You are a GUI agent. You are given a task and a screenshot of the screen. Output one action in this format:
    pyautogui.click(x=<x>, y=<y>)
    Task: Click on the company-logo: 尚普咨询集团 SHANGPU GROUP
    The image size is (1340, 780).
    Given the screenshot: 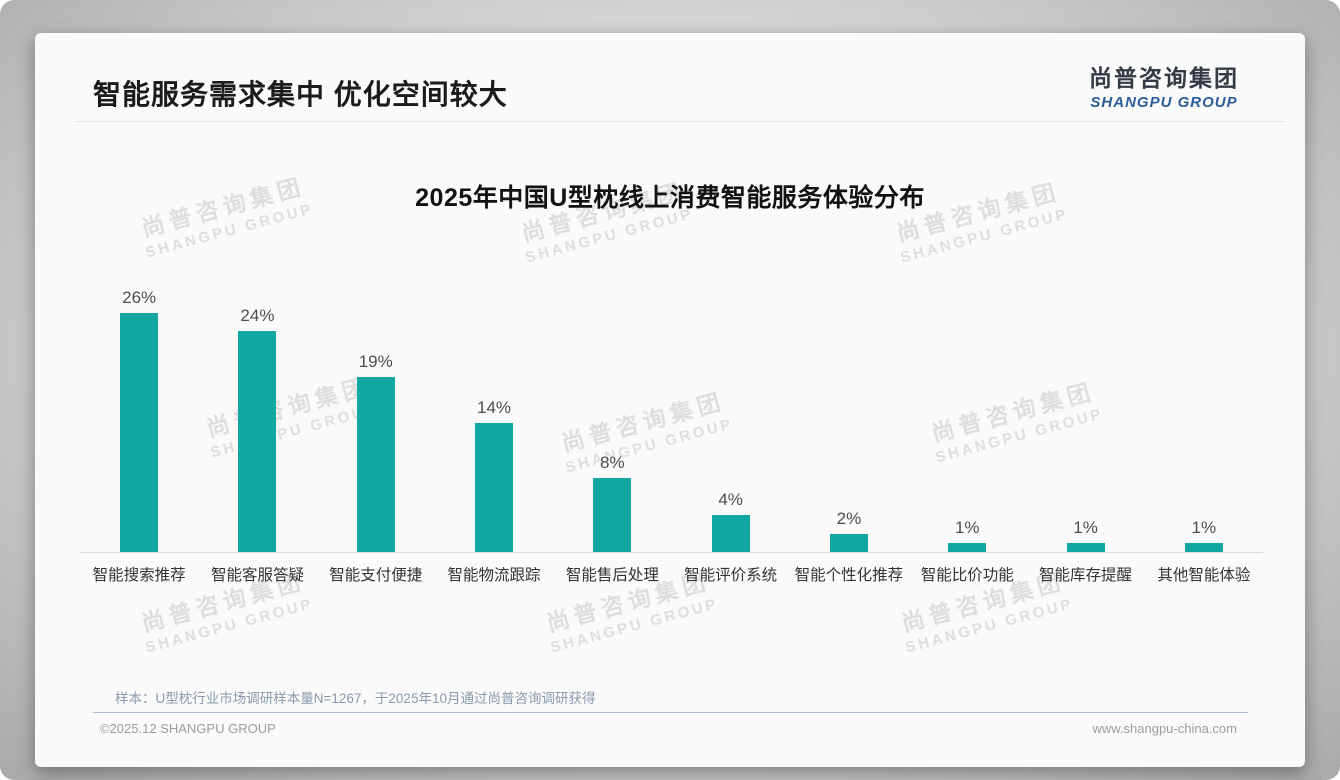 What is the action you would take?
    pyautogui.click(x=1164, y=85)
    